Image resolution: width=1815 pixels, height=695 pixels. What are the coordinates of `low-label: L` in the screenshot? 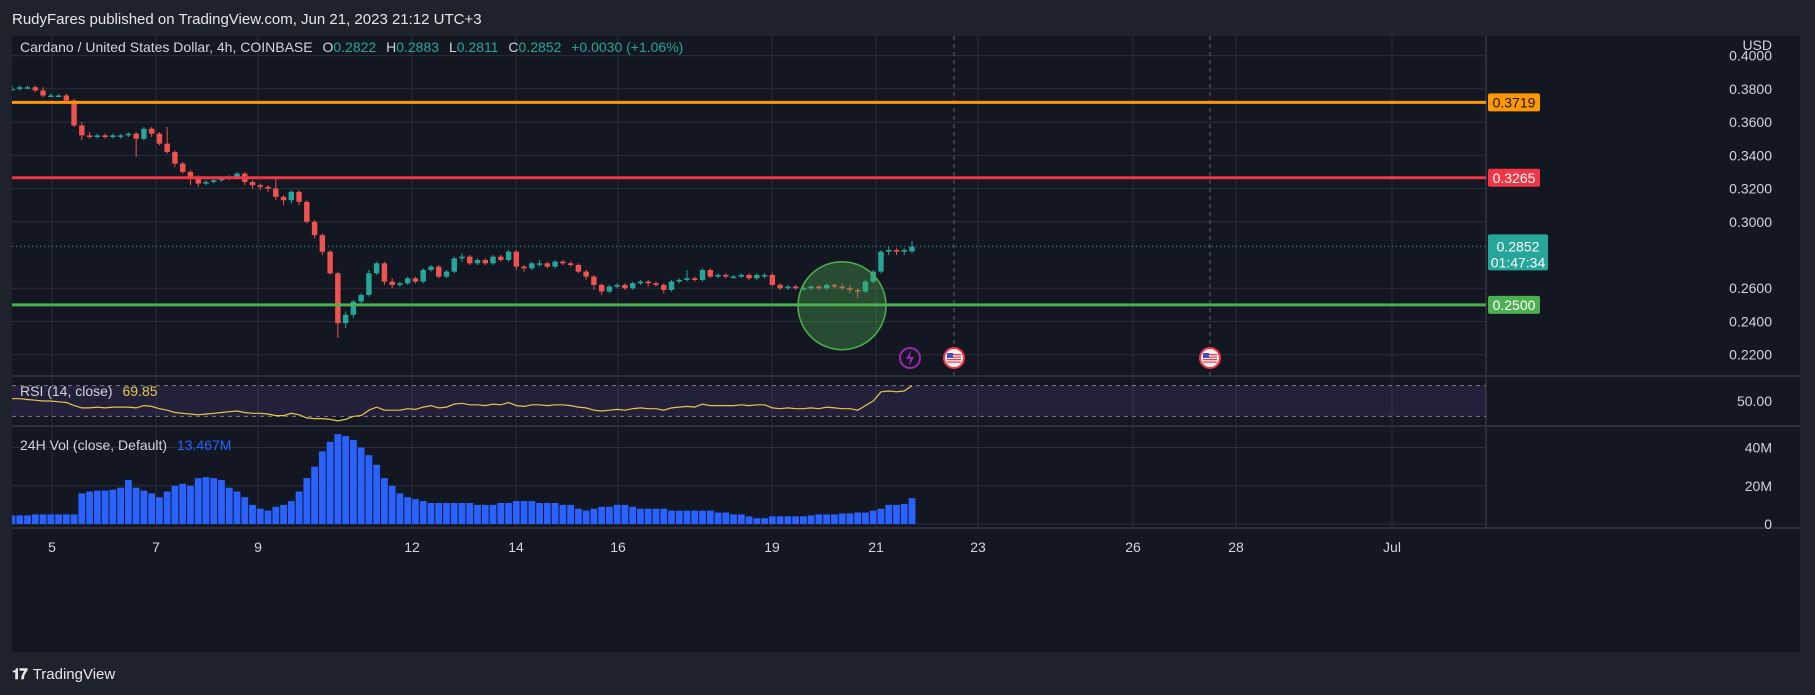 It's located at (452, 47).